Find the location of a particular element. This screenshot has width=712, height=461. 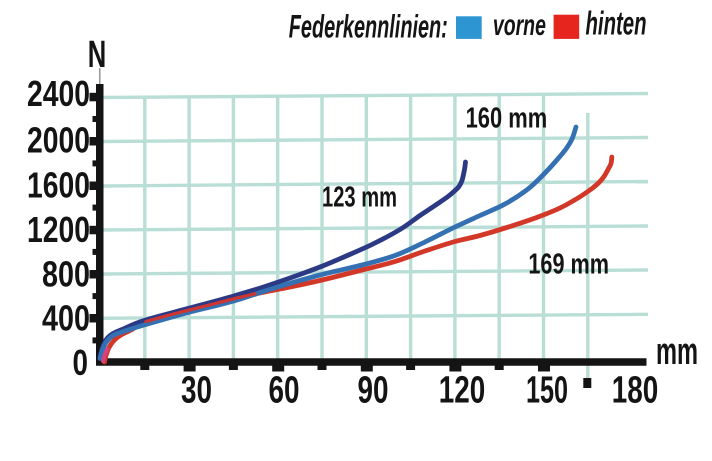

svg-text: vorne is located at coordinates (519, 25).